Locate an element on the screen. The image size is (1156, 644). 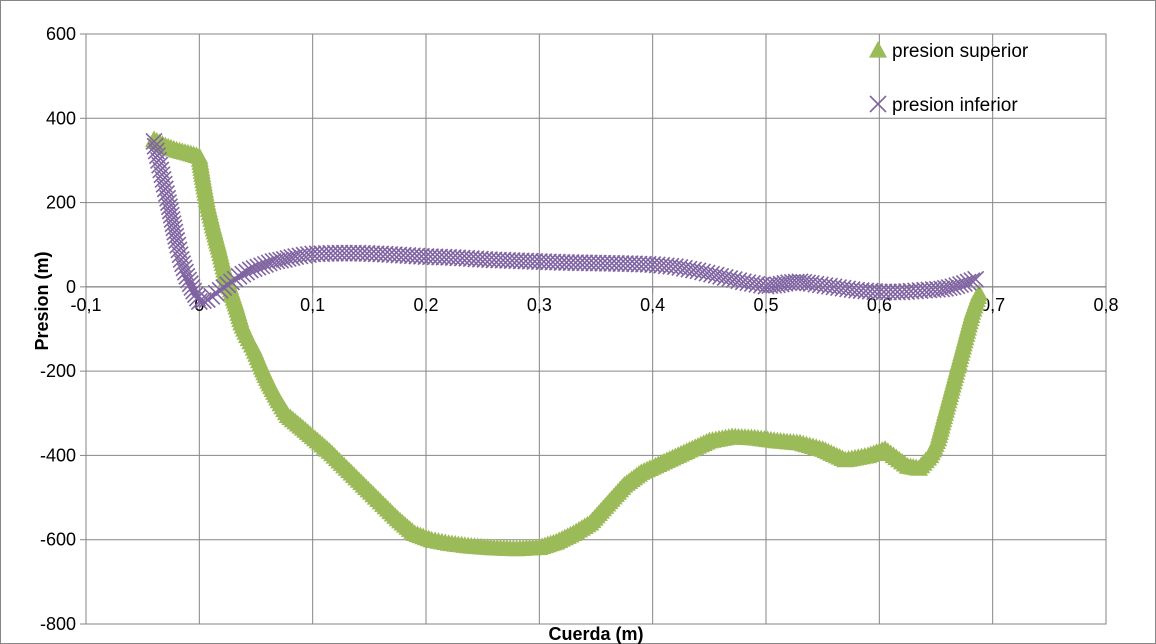
y-tick-labels: 600 400 200 0 -200 -400 -600 -800 is located at coordinates (58, 329).